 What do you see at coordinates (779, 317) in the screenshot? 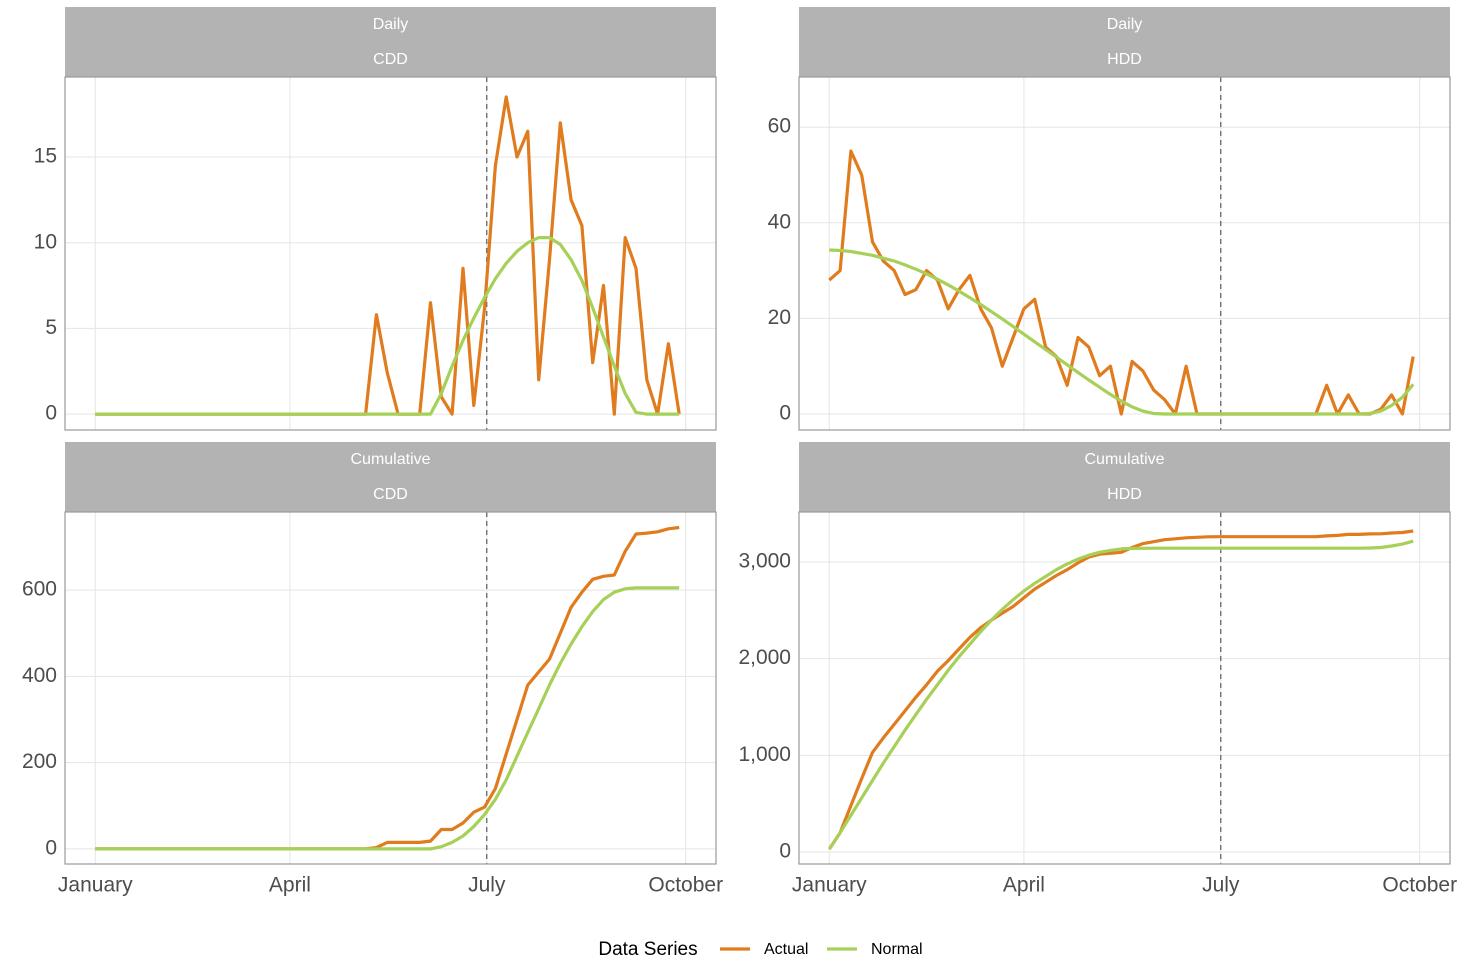
I see `y-tick-label: 20` at bounding box center [779, 317].